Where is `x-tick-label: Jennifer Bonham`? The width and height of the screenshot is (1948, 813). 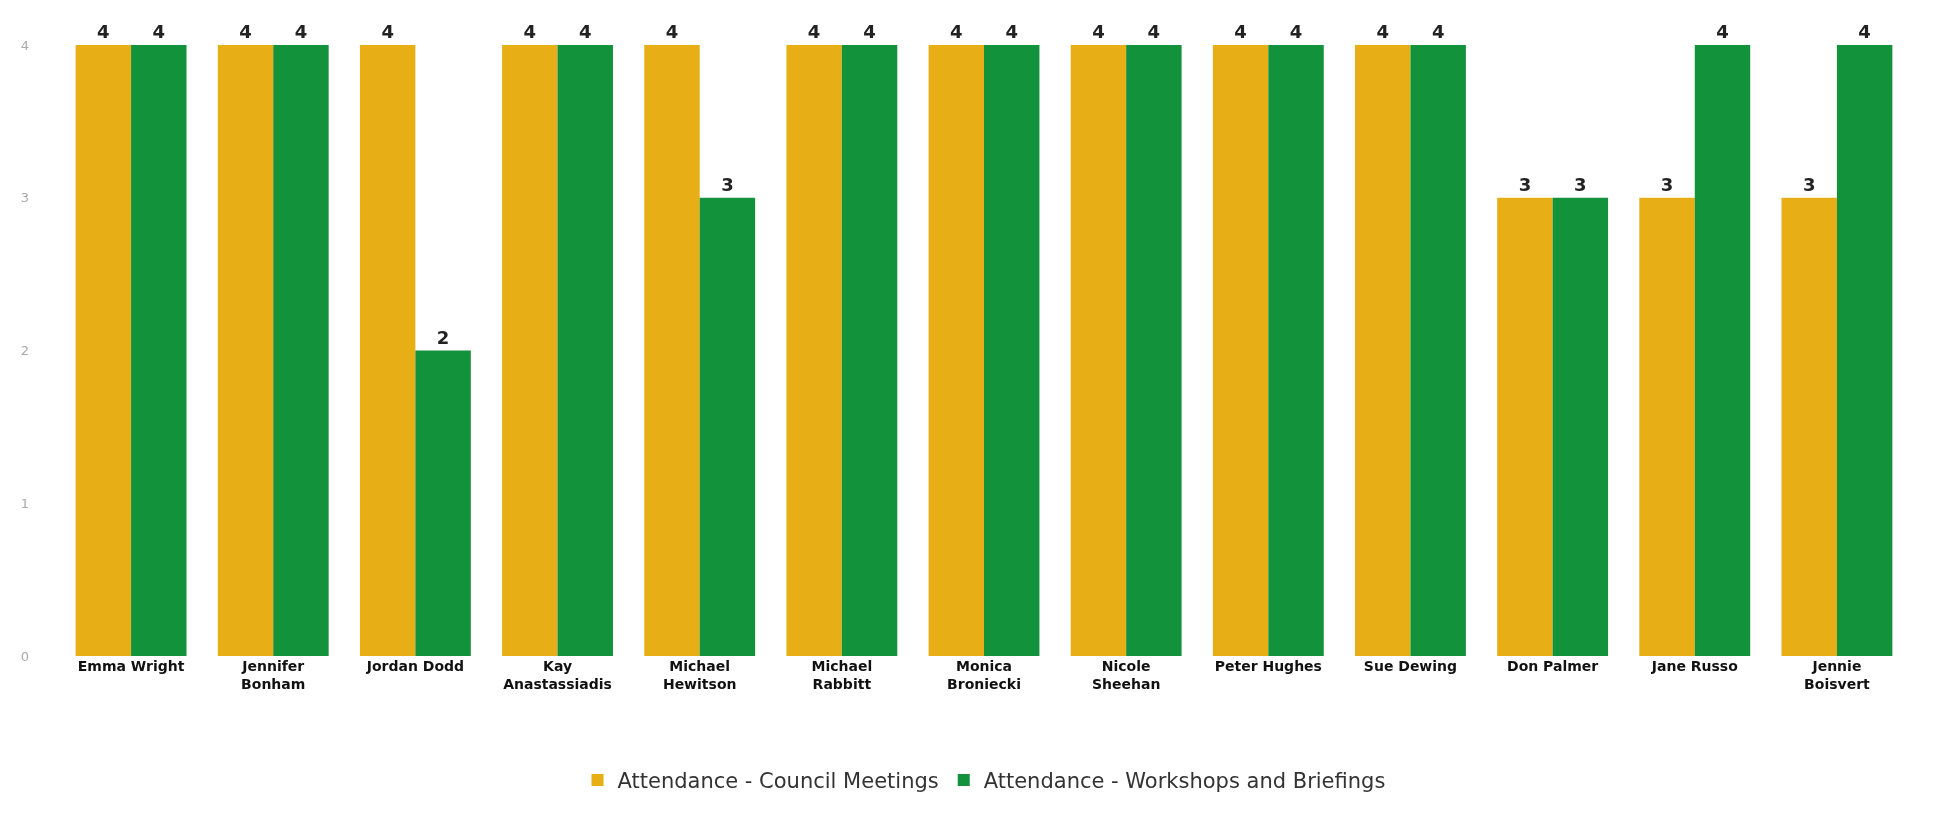
x-tick-label: Jennifer Bonham is located at coordinates (273, 675).